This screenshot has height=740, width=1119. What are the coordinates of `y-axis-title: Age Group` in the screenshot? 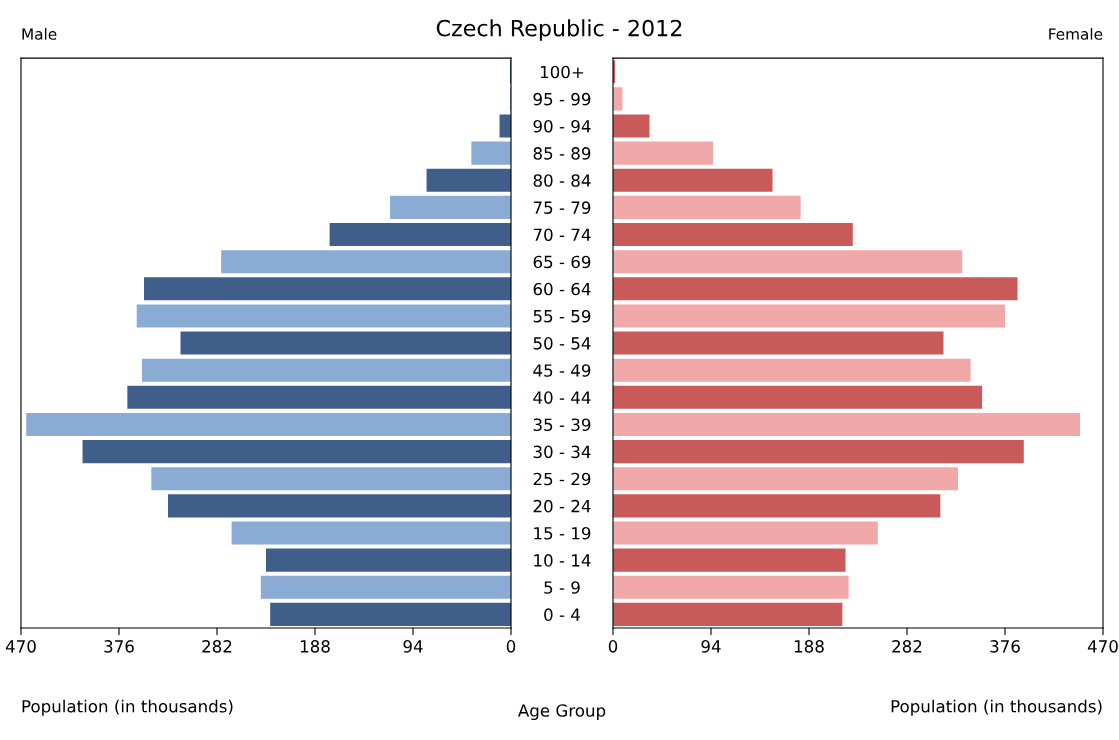 It's located at (562, 712).